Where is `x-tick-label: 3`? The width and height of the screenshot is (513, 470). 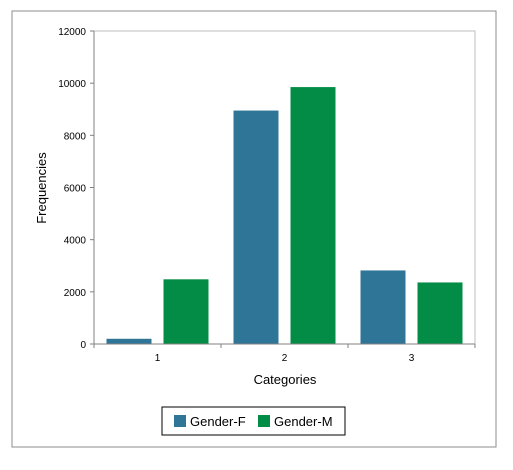 x-tick-label: 3 is located at coordinates (412, 358).